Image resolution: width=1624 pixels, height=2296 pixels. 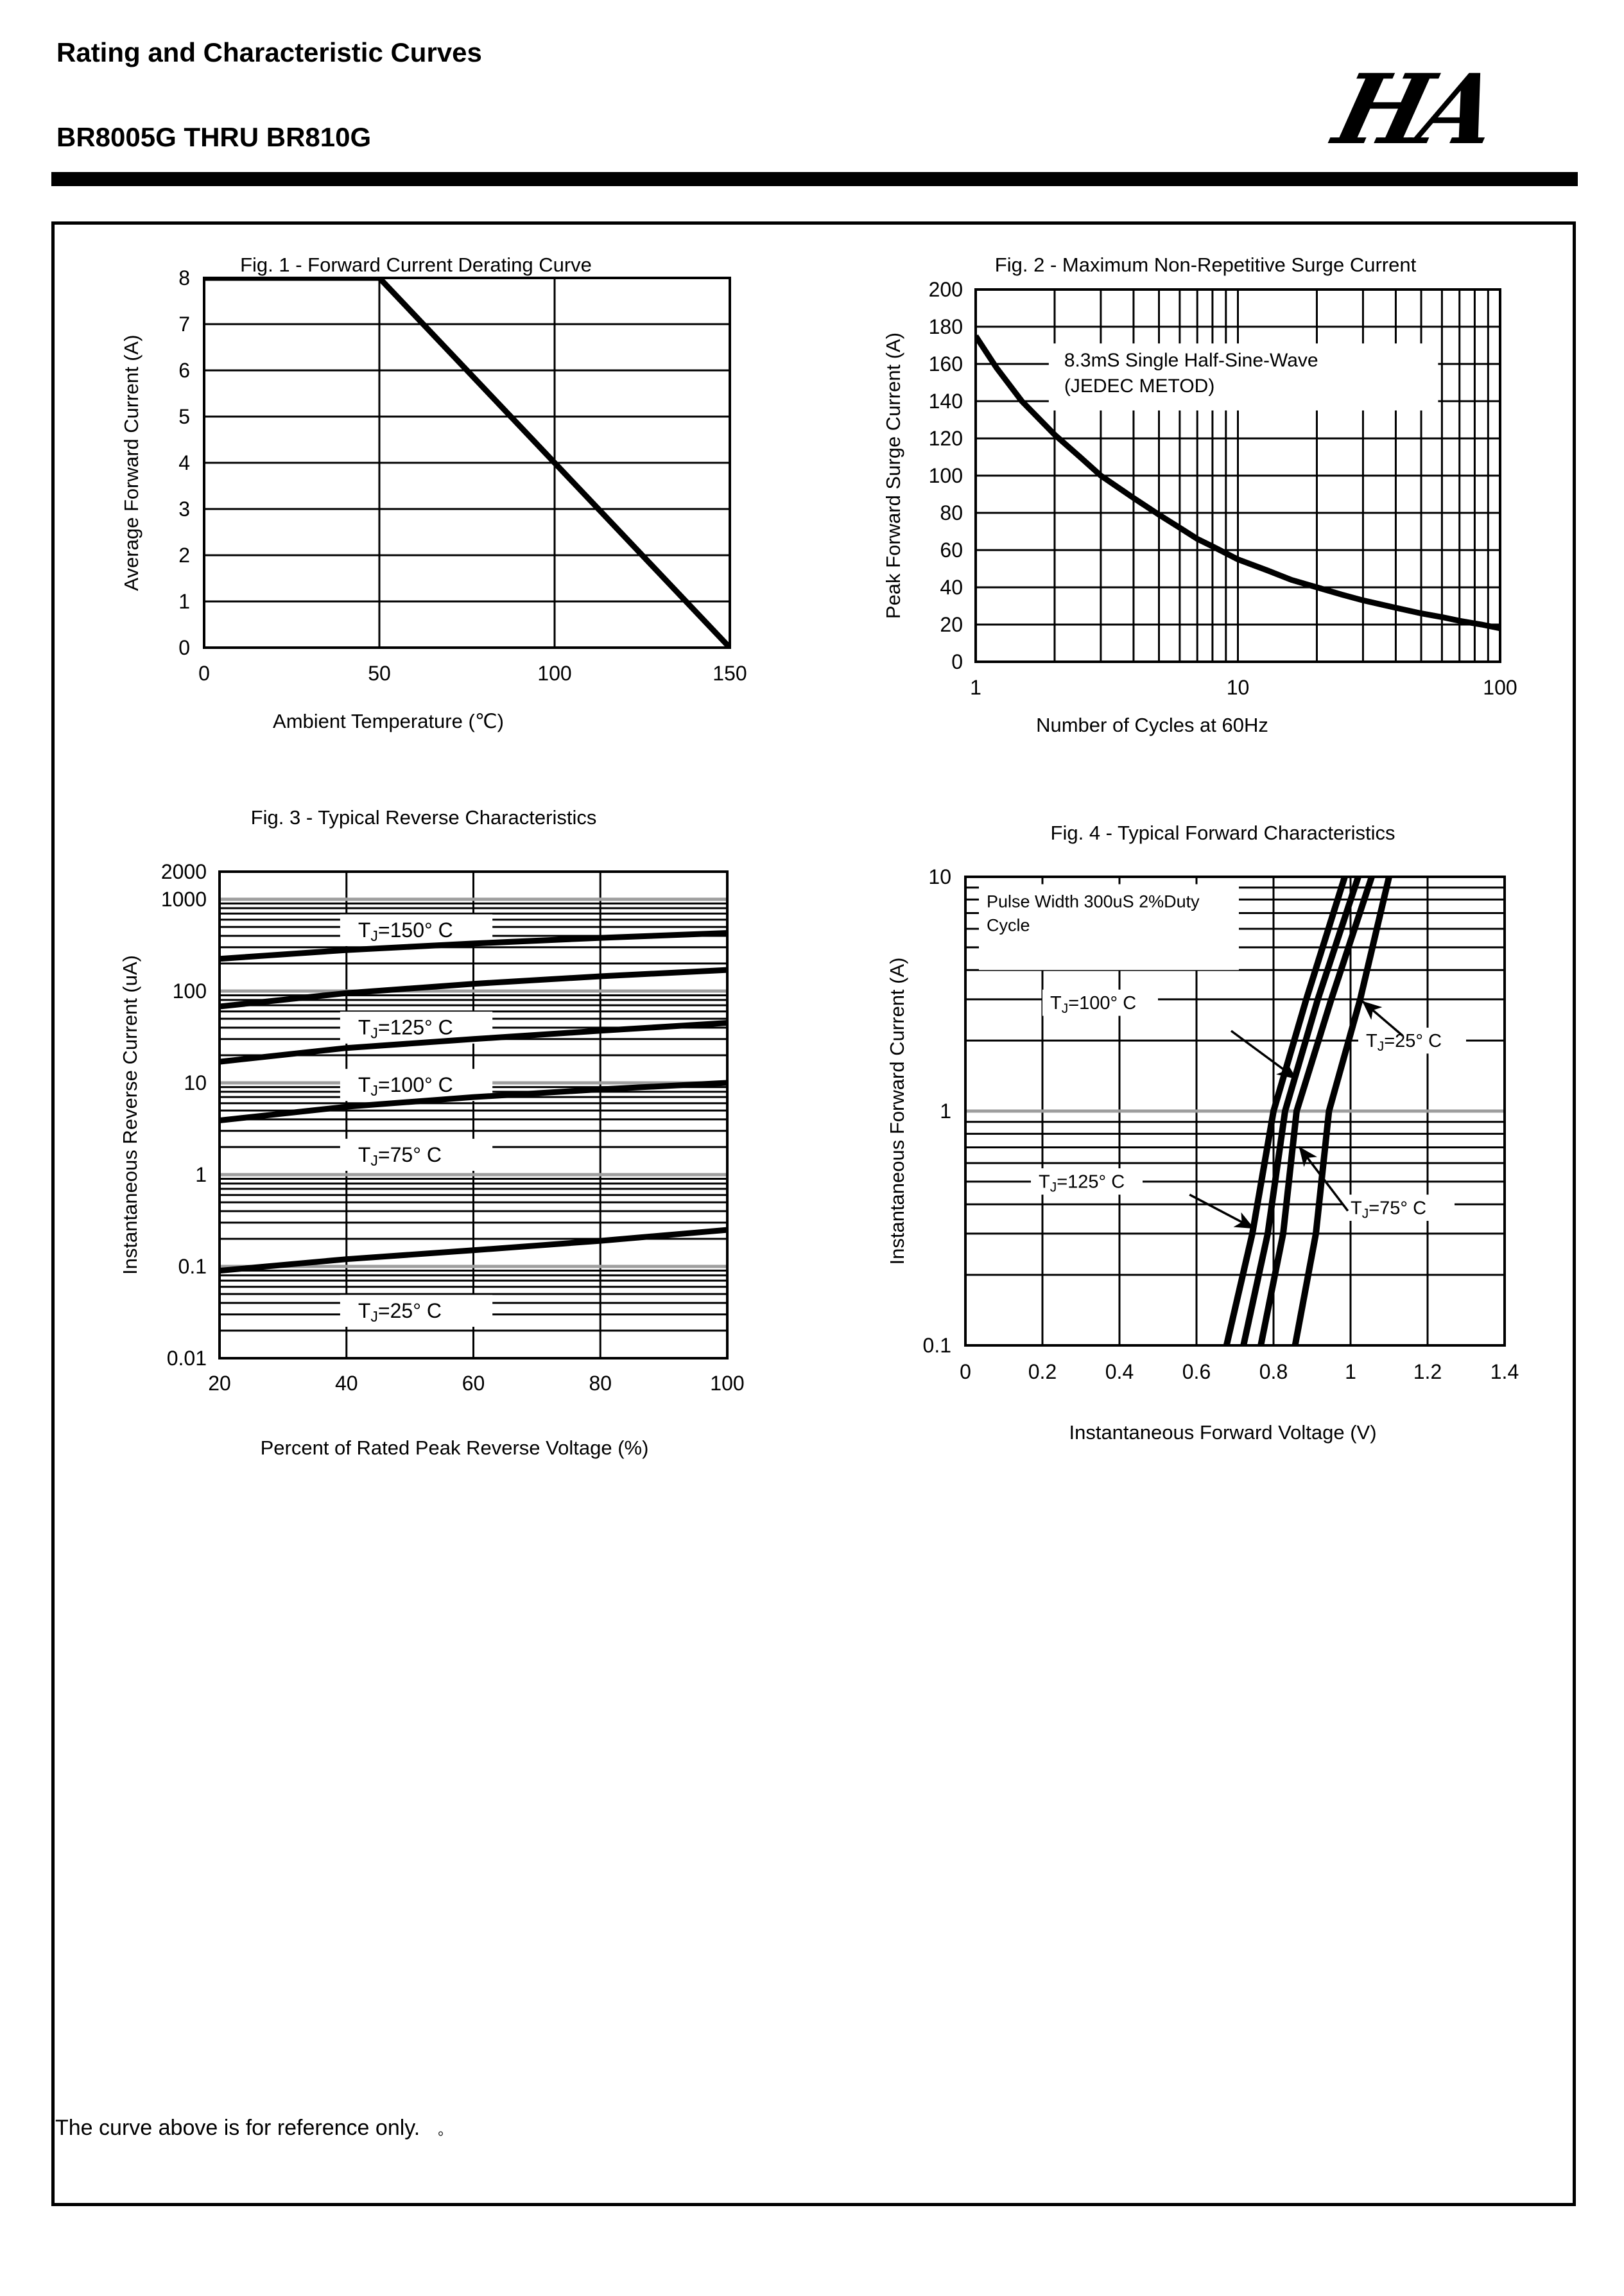 I want to click on fig1-title: Fig. 1 - Forward Current Derating Curve, so click(x=416, y=265).